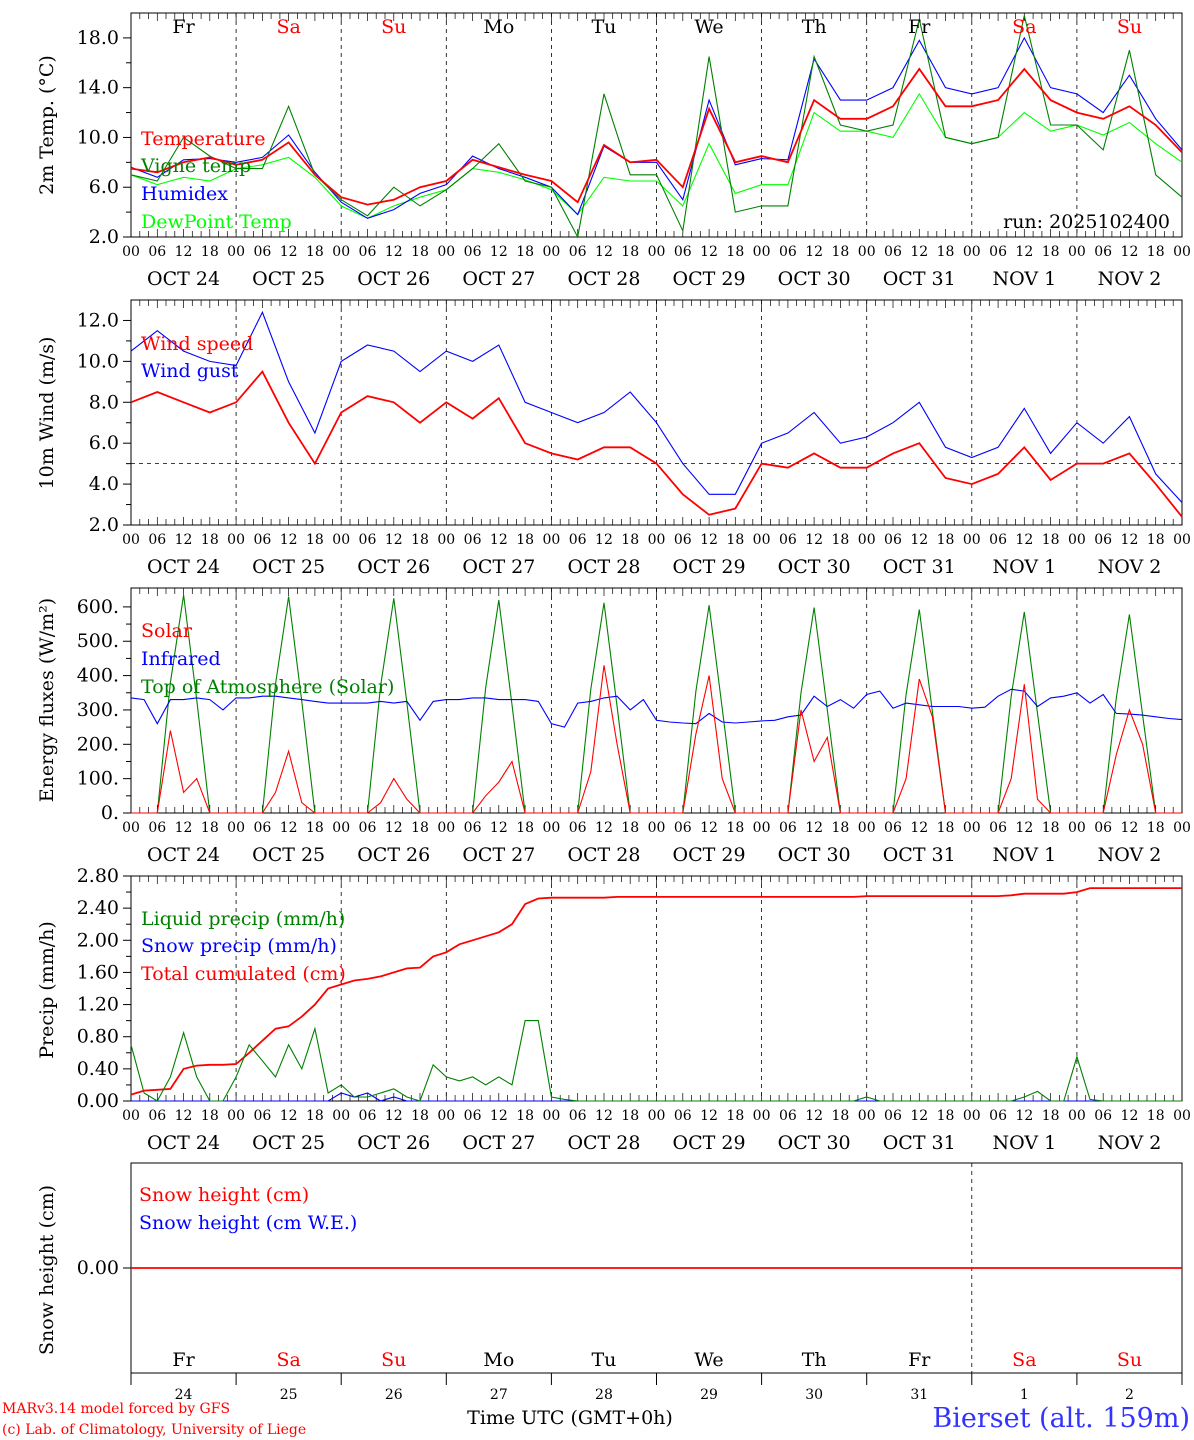  I want to click on y-tick-label: 8.0, so click(104, 402).